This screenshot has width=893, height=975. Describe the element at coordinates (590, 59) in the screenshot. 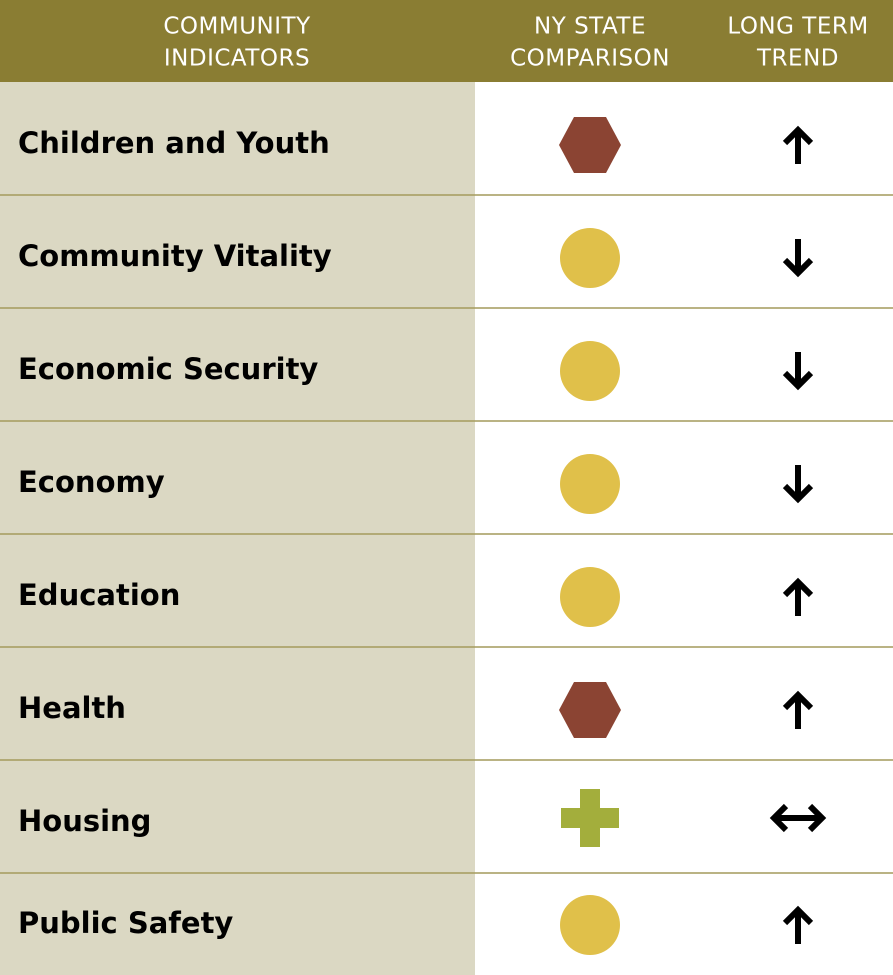

I see `header-text: COMPARISON` at that location.